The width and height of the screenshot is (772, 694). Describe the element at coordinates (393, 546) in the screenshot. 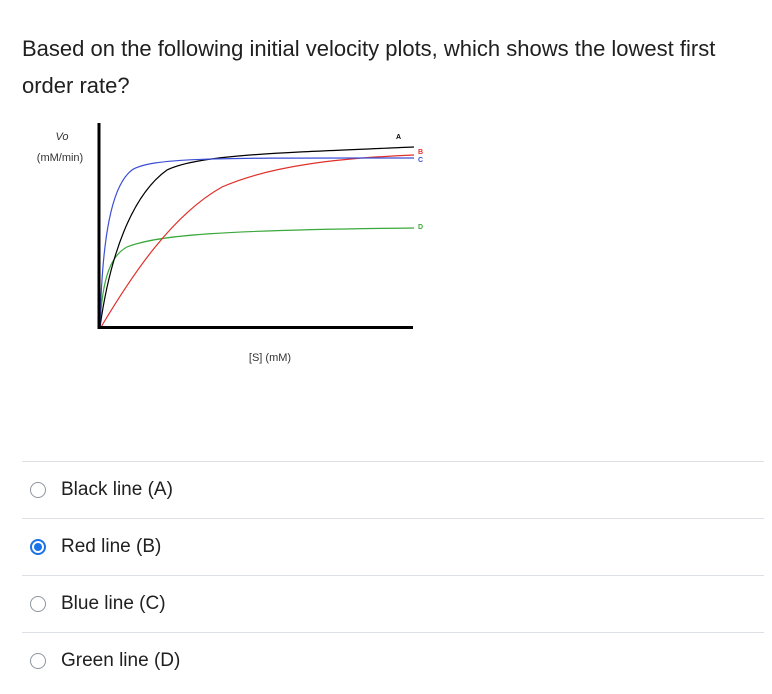

I see `answer-option-b: Red line (B)` at that location.